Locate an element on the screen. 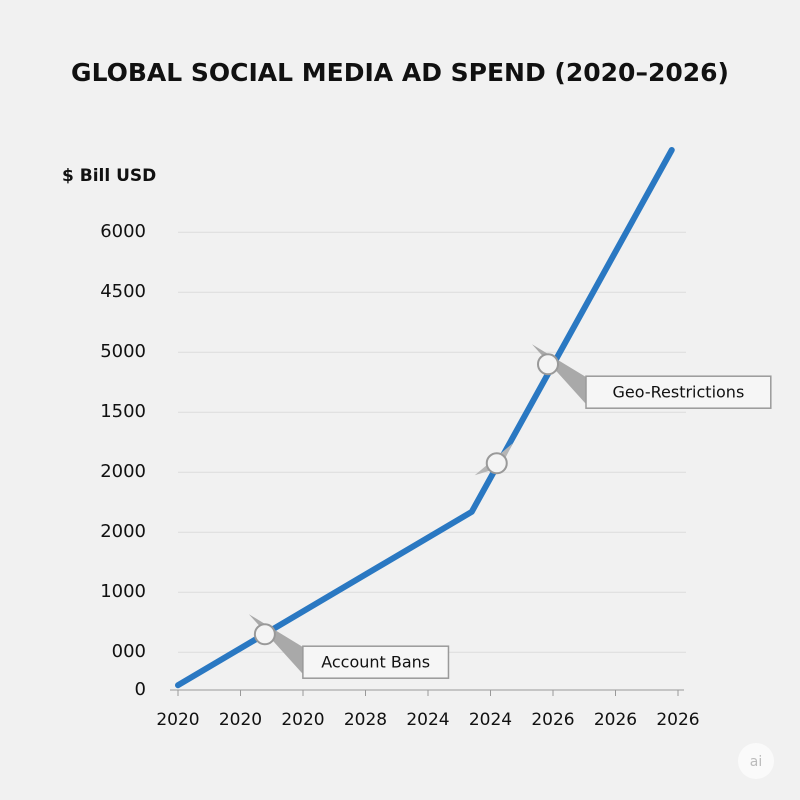 The image size is (800, 800). chart-title: GLOBAL SOCIAL MEDIA AD SPEND (2020–2026) is located at coordinates (400, 72).